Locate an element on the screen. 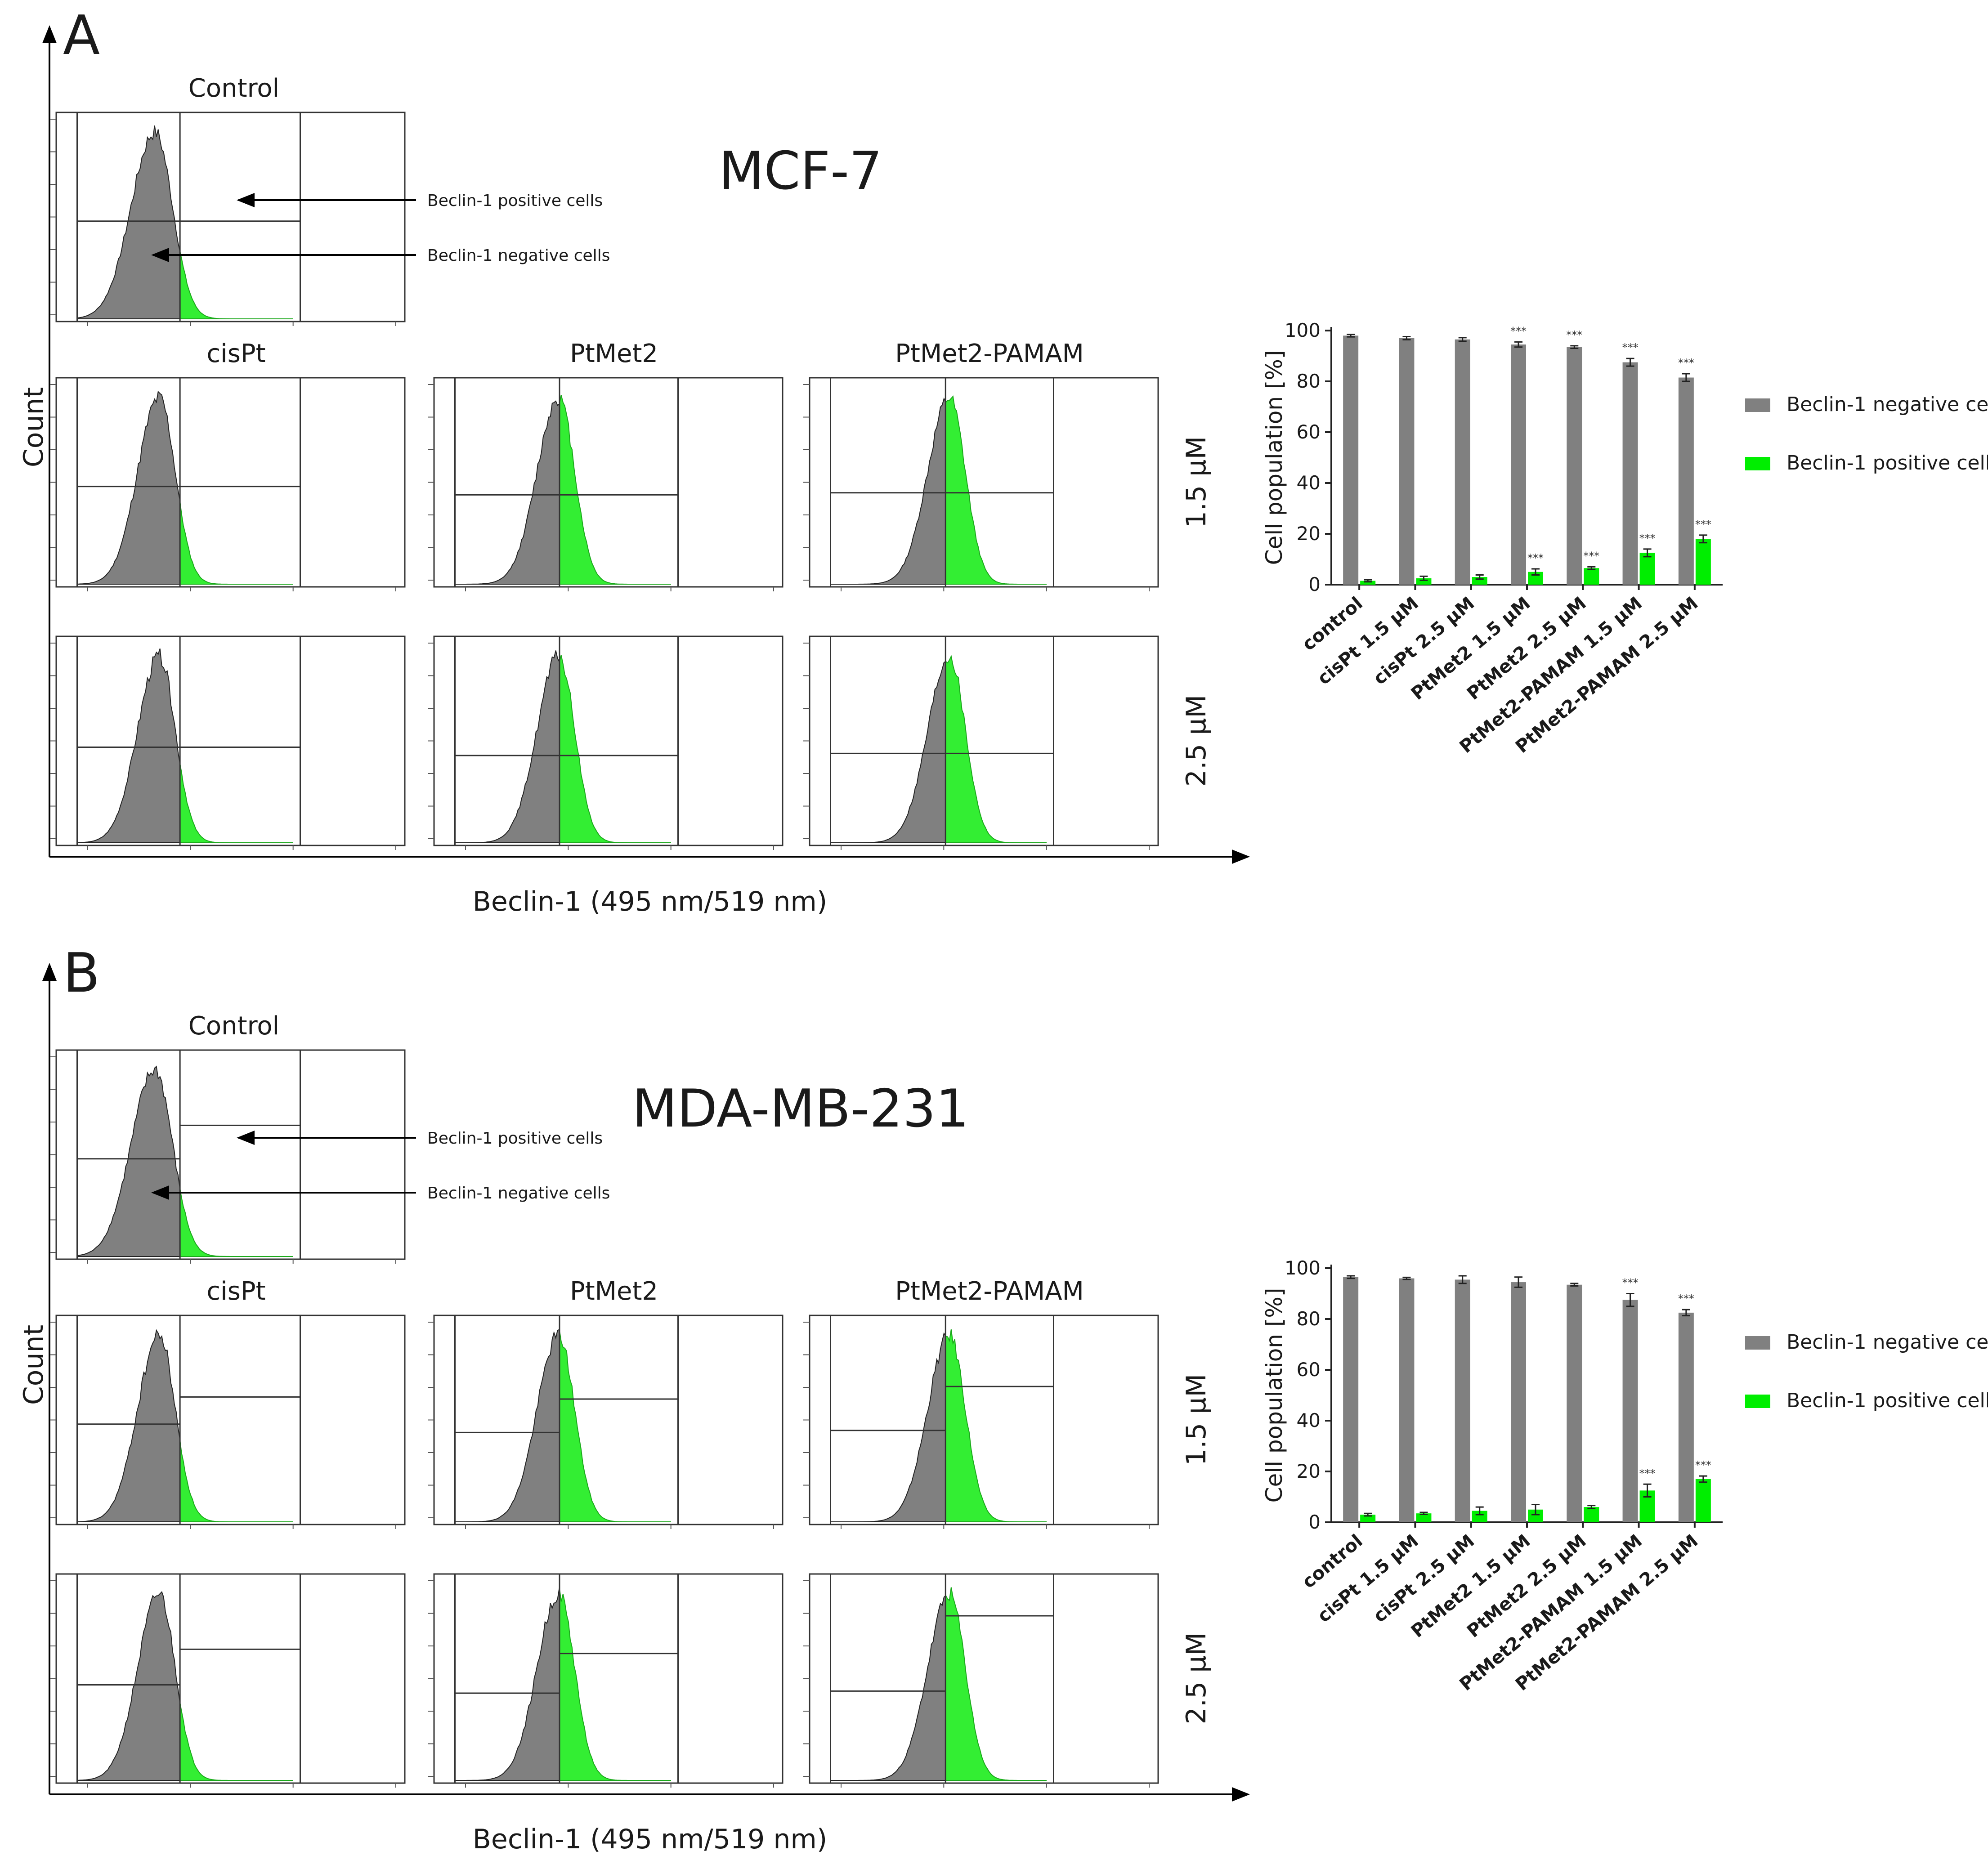 The width and height of the screenshot is (1988, 1869). panel-label: A is located at coordinates (81, 35).